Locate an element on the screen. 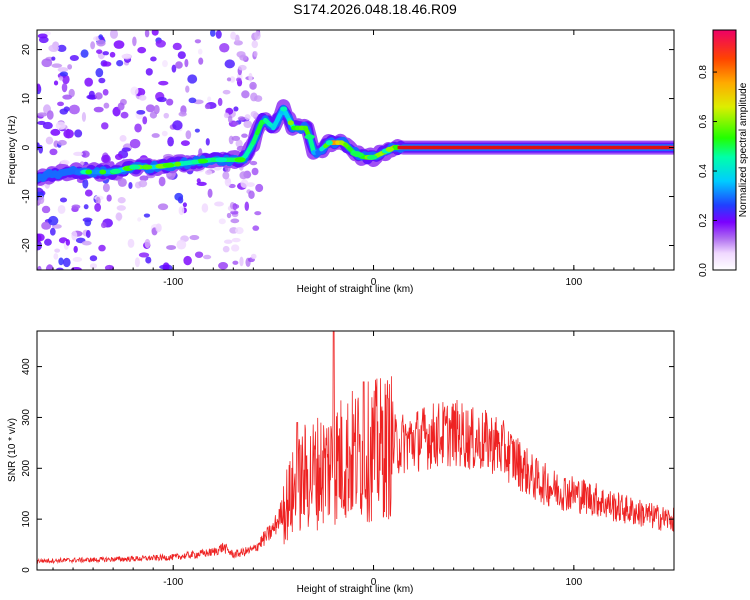 Image resolution: width=750 pixels, height=600 pixels. colorbar-frame is located at coordinates (724, 150).